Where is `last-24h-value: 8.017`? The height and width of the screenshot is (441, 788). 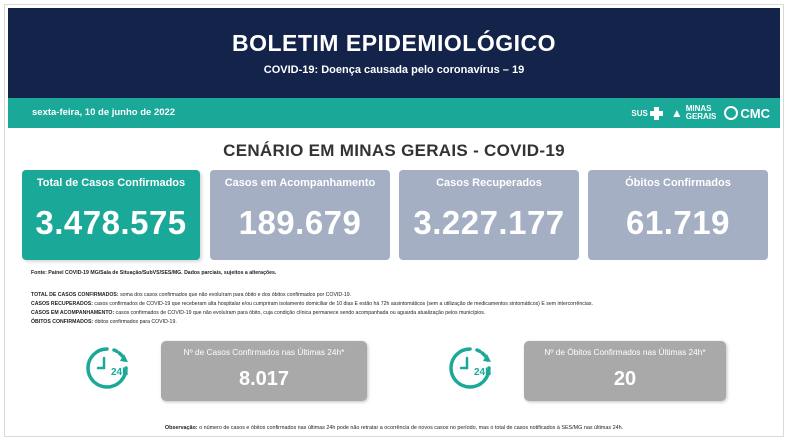 last-24h-value: 8.017 is located at coordinates (264, 379).